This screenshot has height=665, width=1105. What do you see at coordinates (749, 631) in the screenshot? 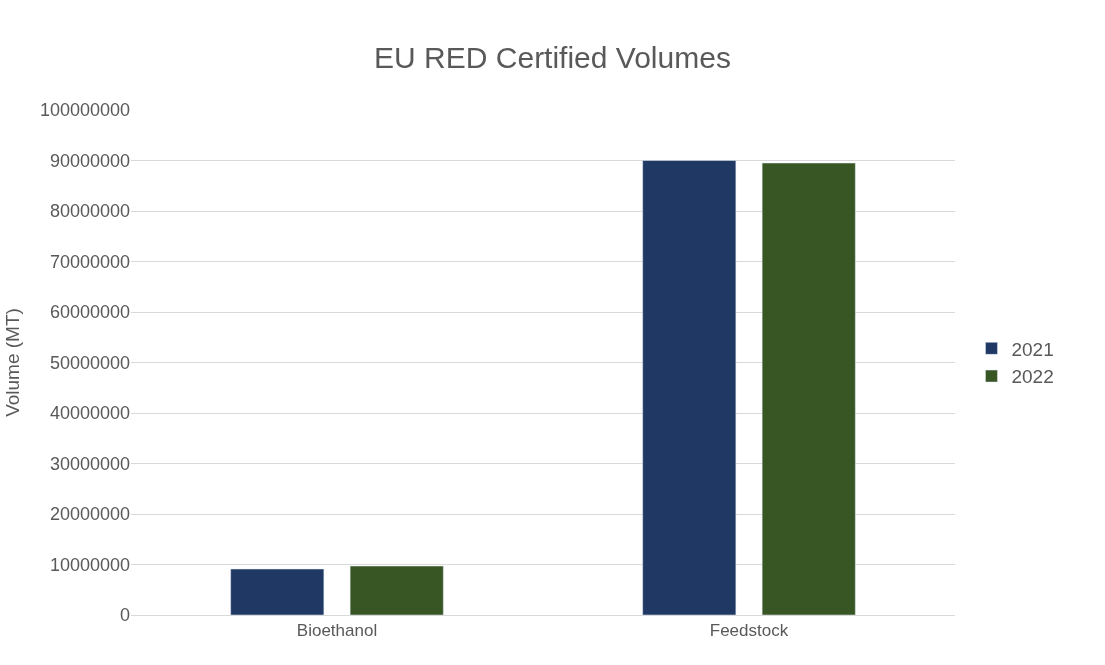
I see `x-tick-label: Feedstock` at bounding box center [749, 631].